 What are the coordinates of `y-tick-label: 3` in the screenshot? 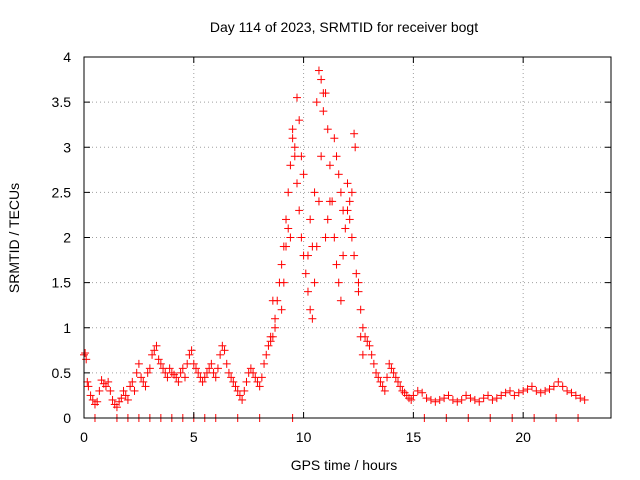 It's located at (67, 147).